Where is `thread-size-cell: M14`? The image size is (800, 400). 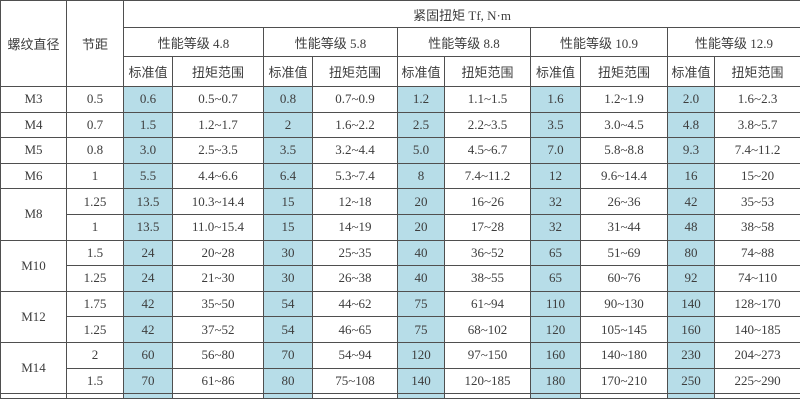
thread-size-cell: M14 is located at coordinates (33, 368).